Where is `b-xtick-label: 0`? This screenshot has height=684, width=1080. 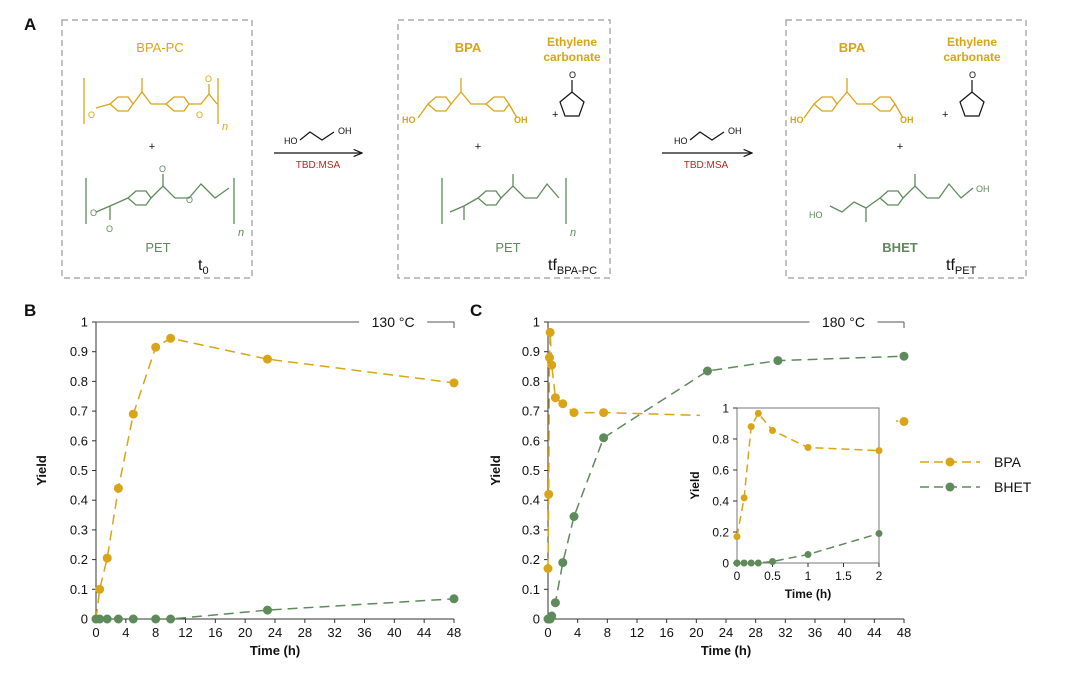 b-xtick-label: 0 is located at coordinates (95, 632).